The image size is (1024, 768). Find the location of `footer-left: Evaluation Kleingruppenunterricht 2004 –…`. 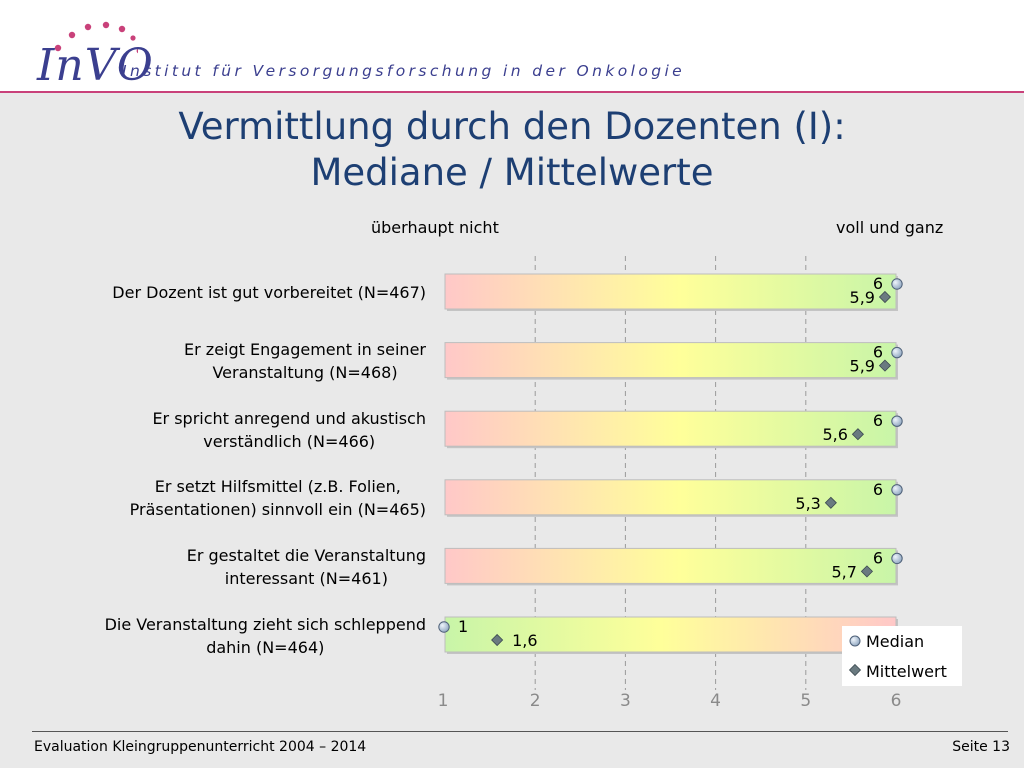

footer-left: Evaluation Kleingruppenunterricht 2004 –… is located at coordinates (200, 747).